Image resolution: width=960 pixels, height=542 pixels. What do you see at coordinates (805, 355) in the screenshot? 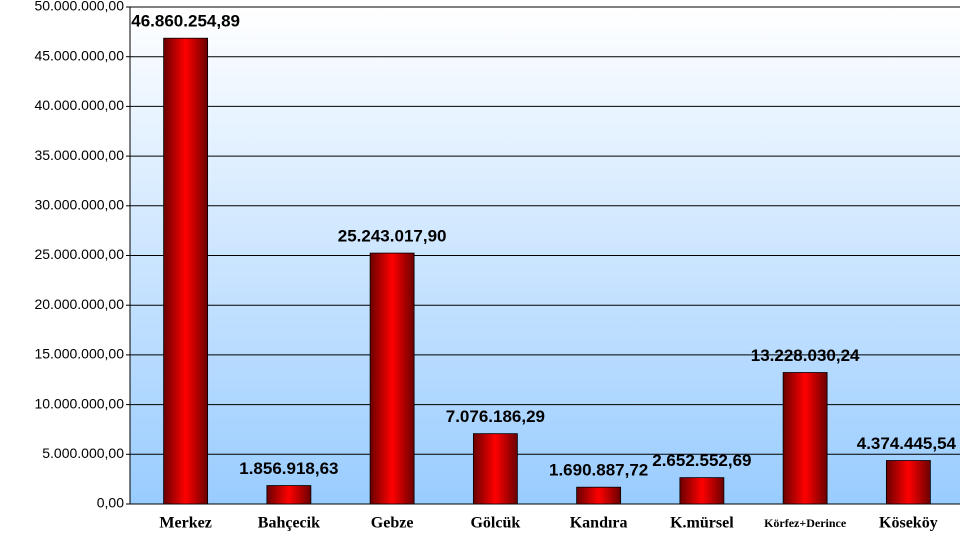
I see `value-label: 13.228.030,24` at bounding box center [805, 355].